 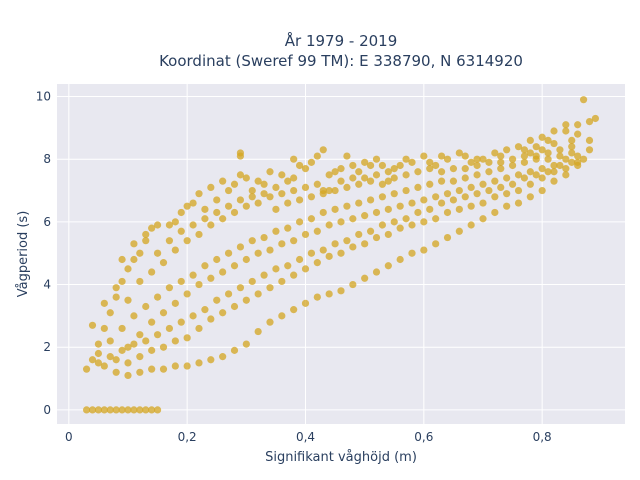 I want to click on y-tick-label: 10, so click(x=43, y=97).